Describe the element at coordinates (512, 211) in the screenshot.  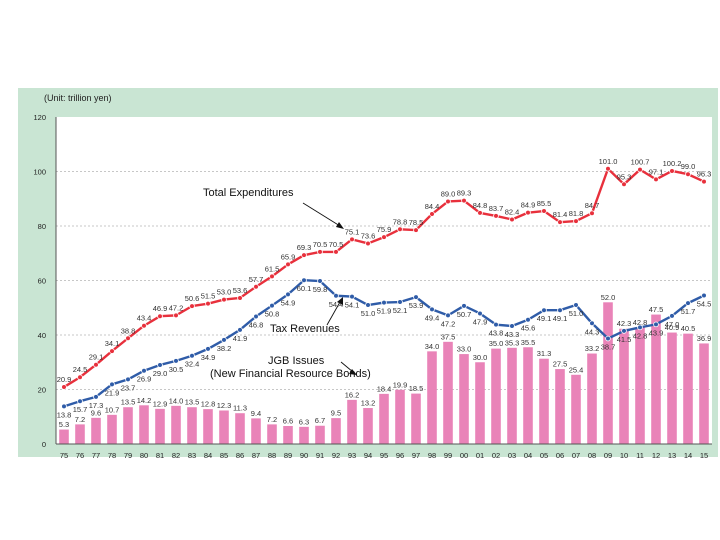
I see `total-expenditures-label: 82.4` at that location.